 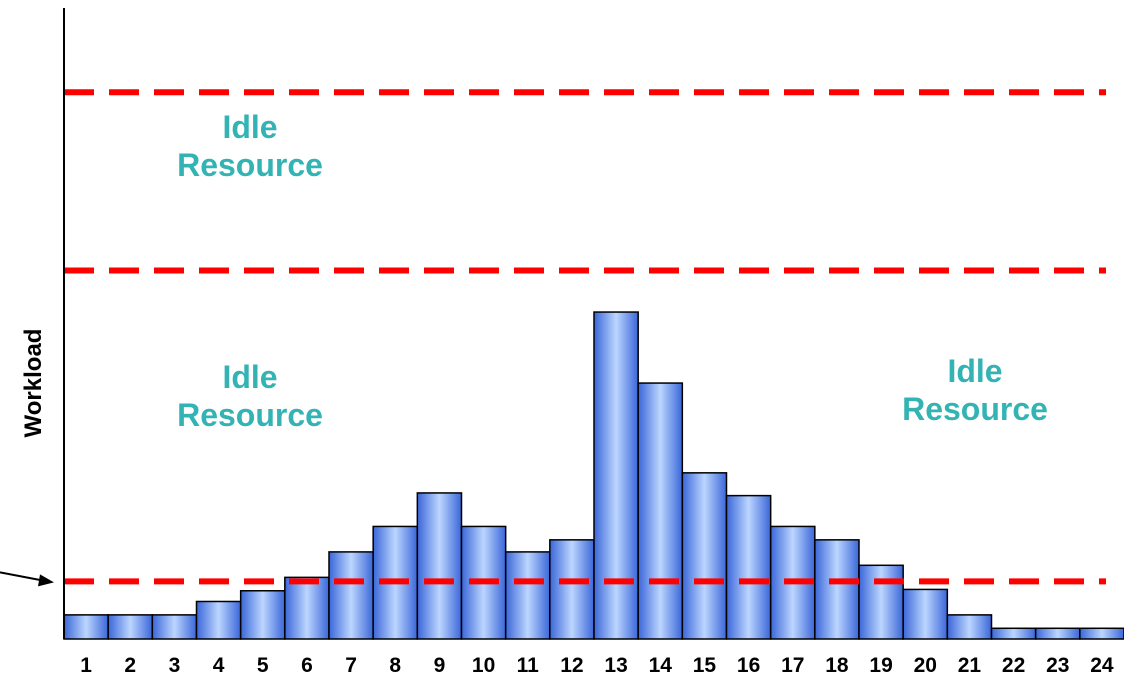 I want to click on x-tick-label-6: 6, so click(x=307, y=665).